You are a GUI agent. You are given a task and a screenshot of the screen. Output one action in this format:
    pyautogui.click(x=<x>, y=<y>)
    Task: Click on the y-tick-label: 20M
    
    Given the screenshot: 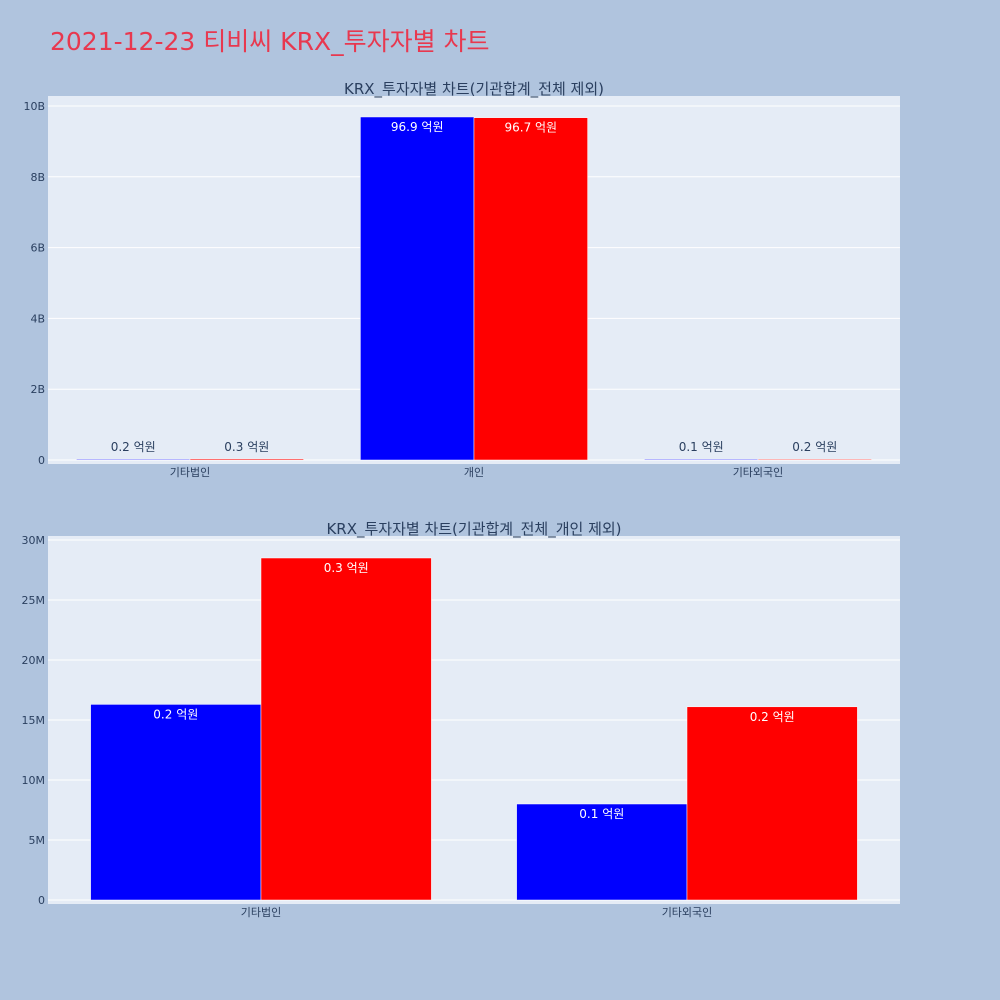 What is the action you would take?
    pyautogui.click(x=34, y=660)
    